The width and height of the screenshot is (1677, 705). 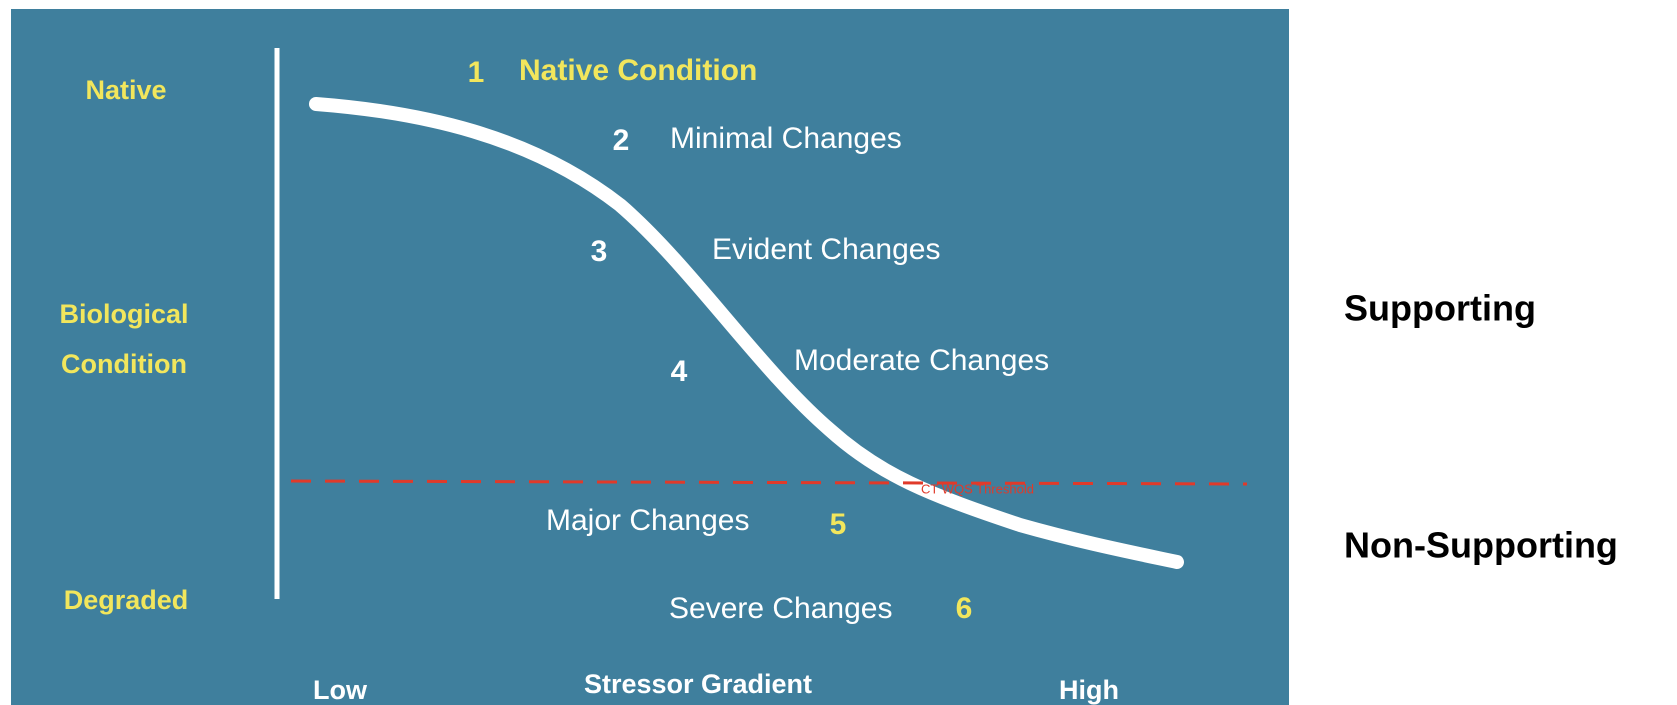 I want to click on threshold-label: CT WQS Threshold, so click(x=977, y=488).